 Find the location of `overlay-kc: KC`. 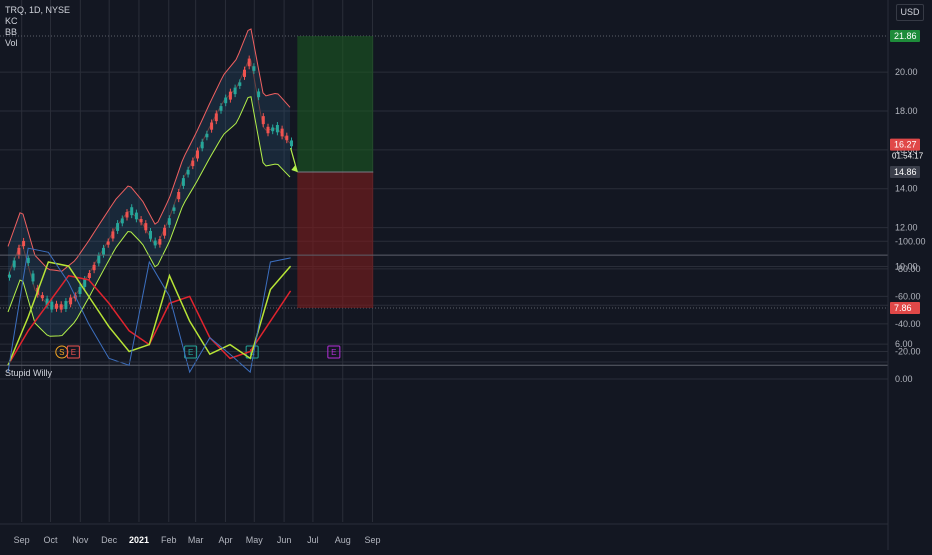

overlay-kc: KC is located at coordinates (11, 21).